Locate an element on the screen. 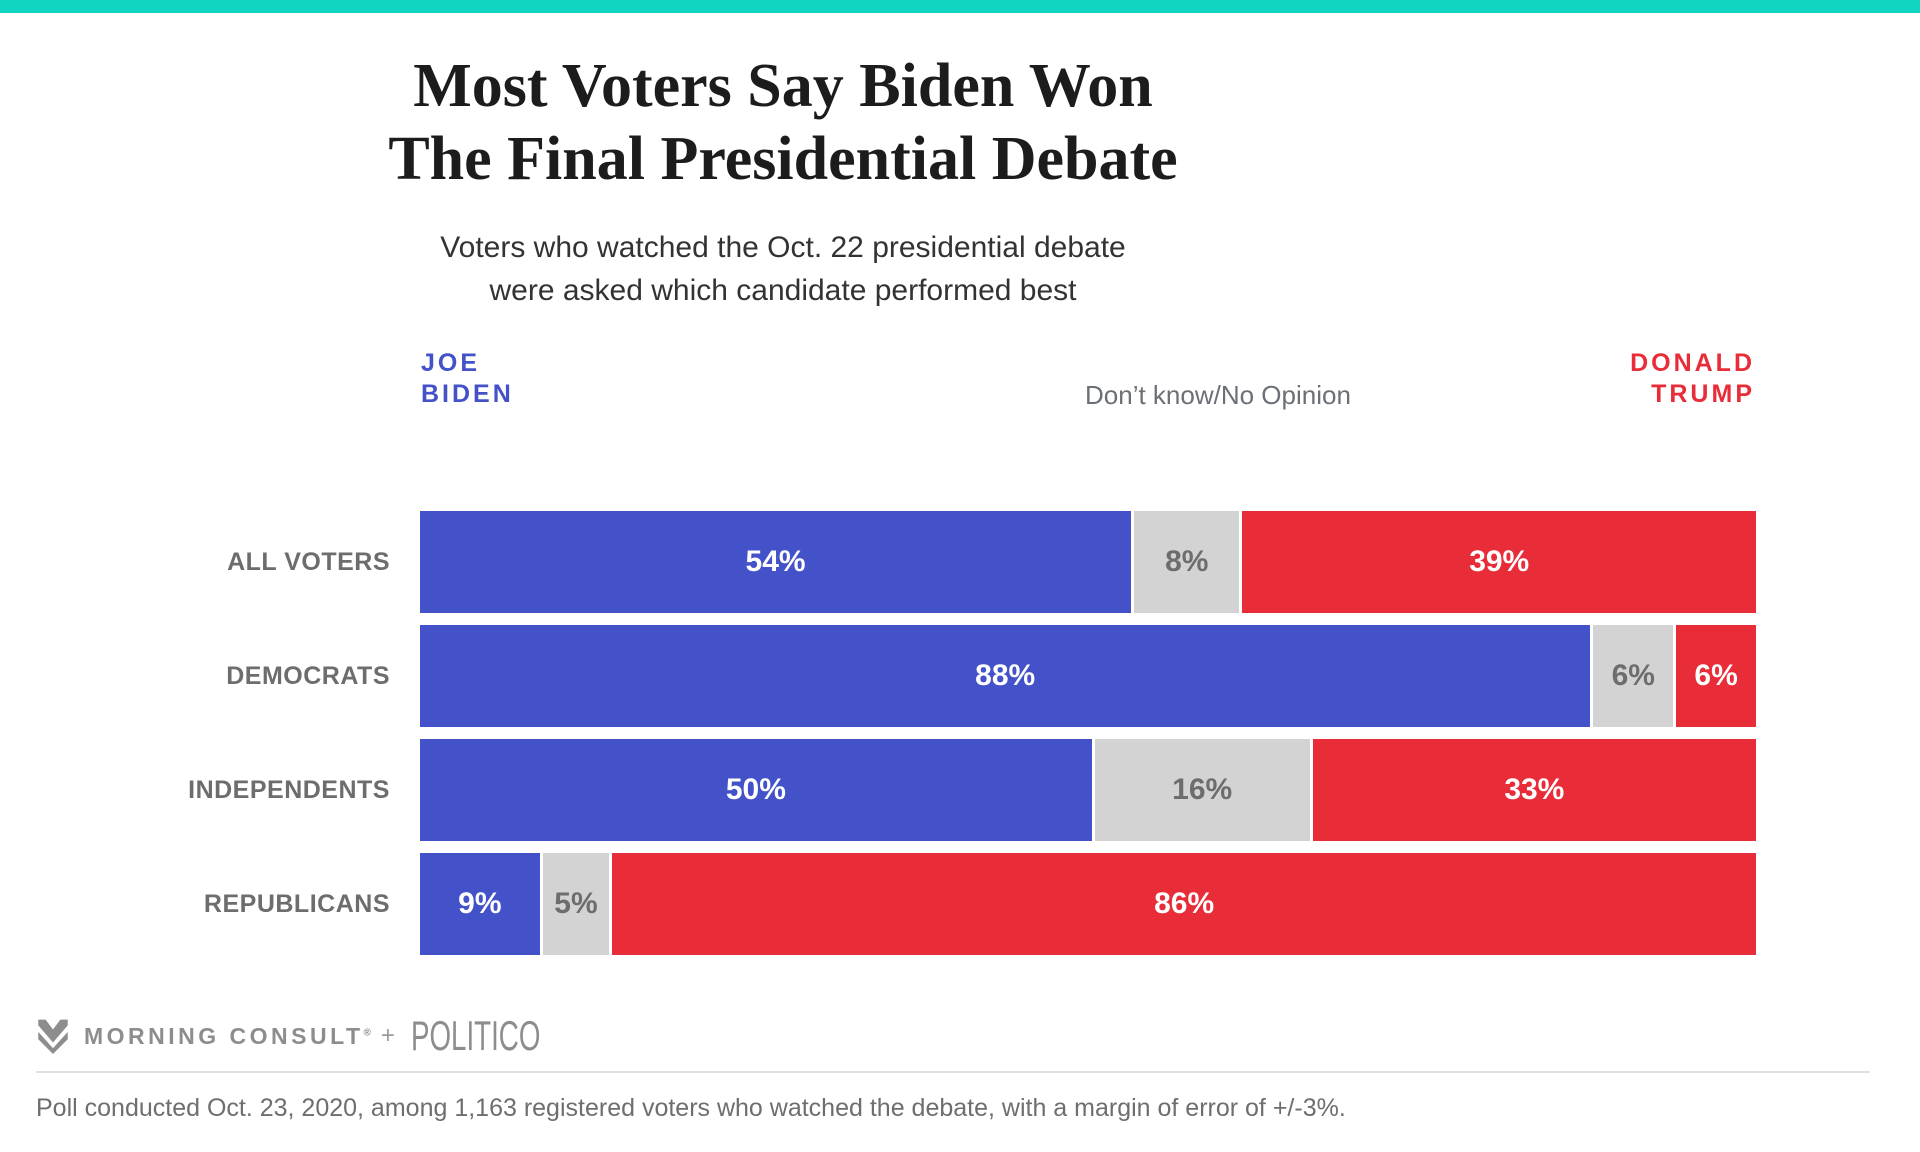  bar-segment: 5% is located at coordinates (576, 904).